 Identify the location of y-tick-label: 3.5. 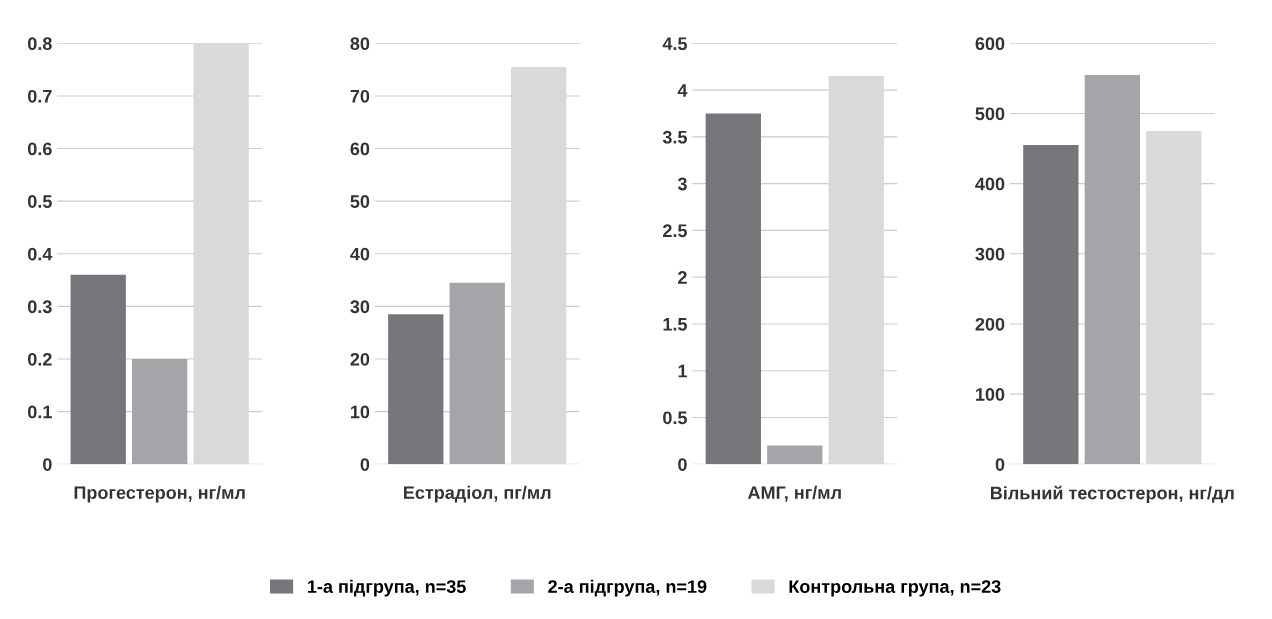
(674, 137).